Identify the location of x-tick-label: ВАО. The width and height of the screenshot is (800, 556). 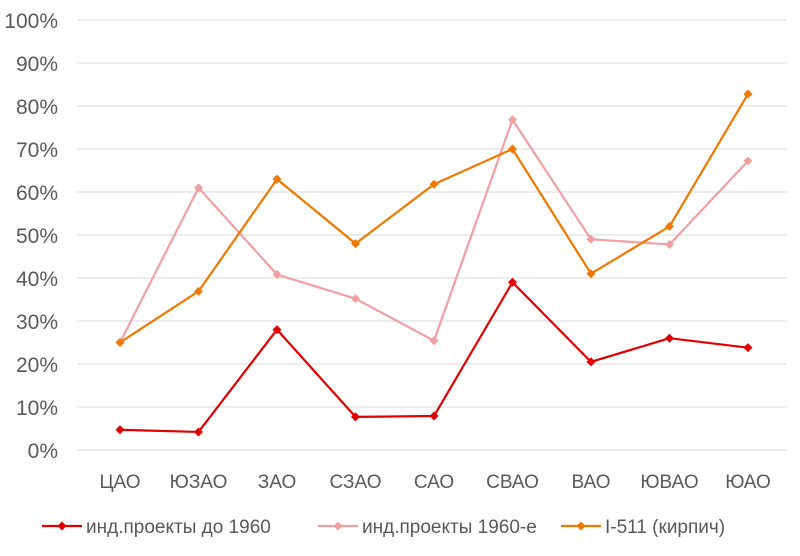
(590, 482).